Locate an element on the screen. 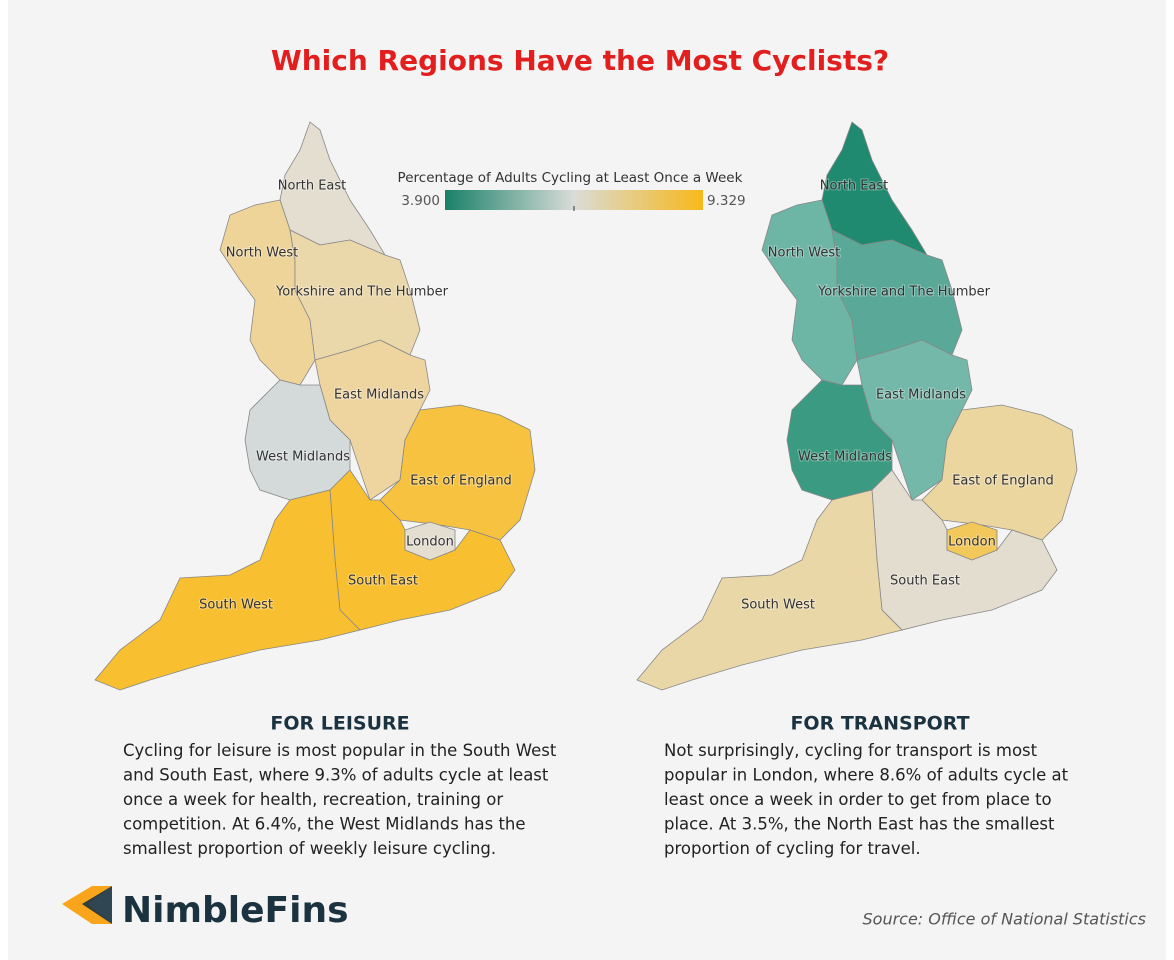 The width and height of the screenshot is (1174, 960). source: Source: Office of National Statistics is located at coordinates (1005, 919).